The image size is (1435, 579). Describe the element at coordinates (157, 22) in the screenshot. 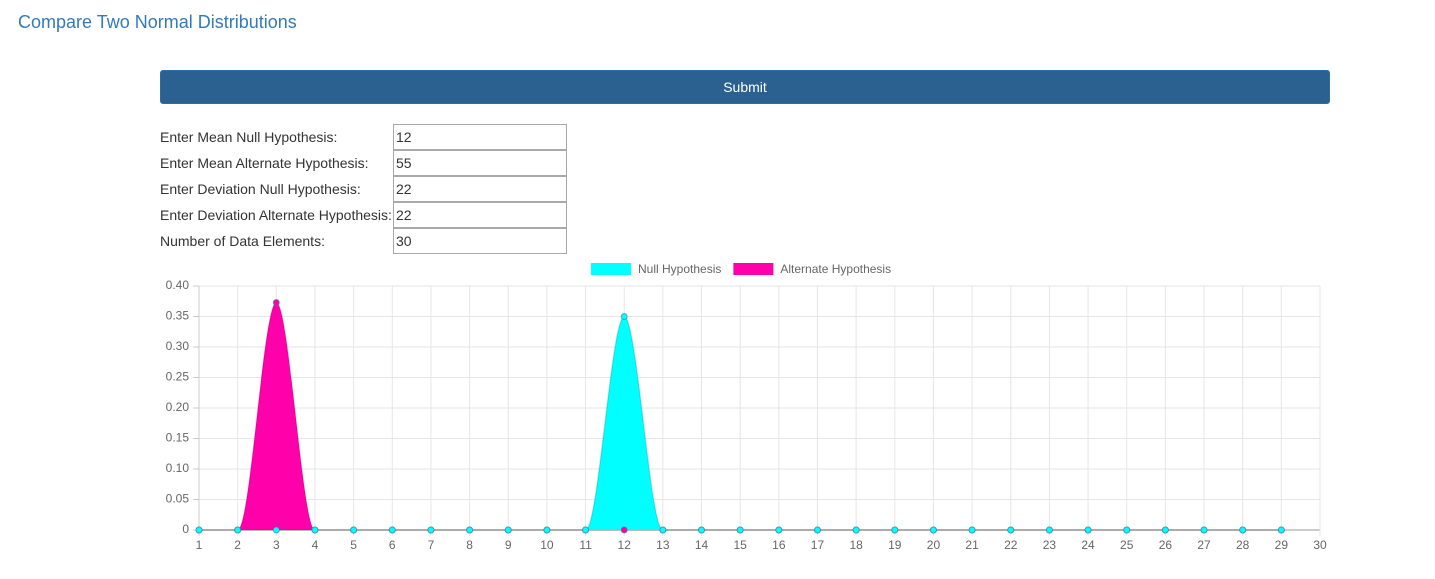

I see `page-title: Compare Two Normal Distributions` at that location.